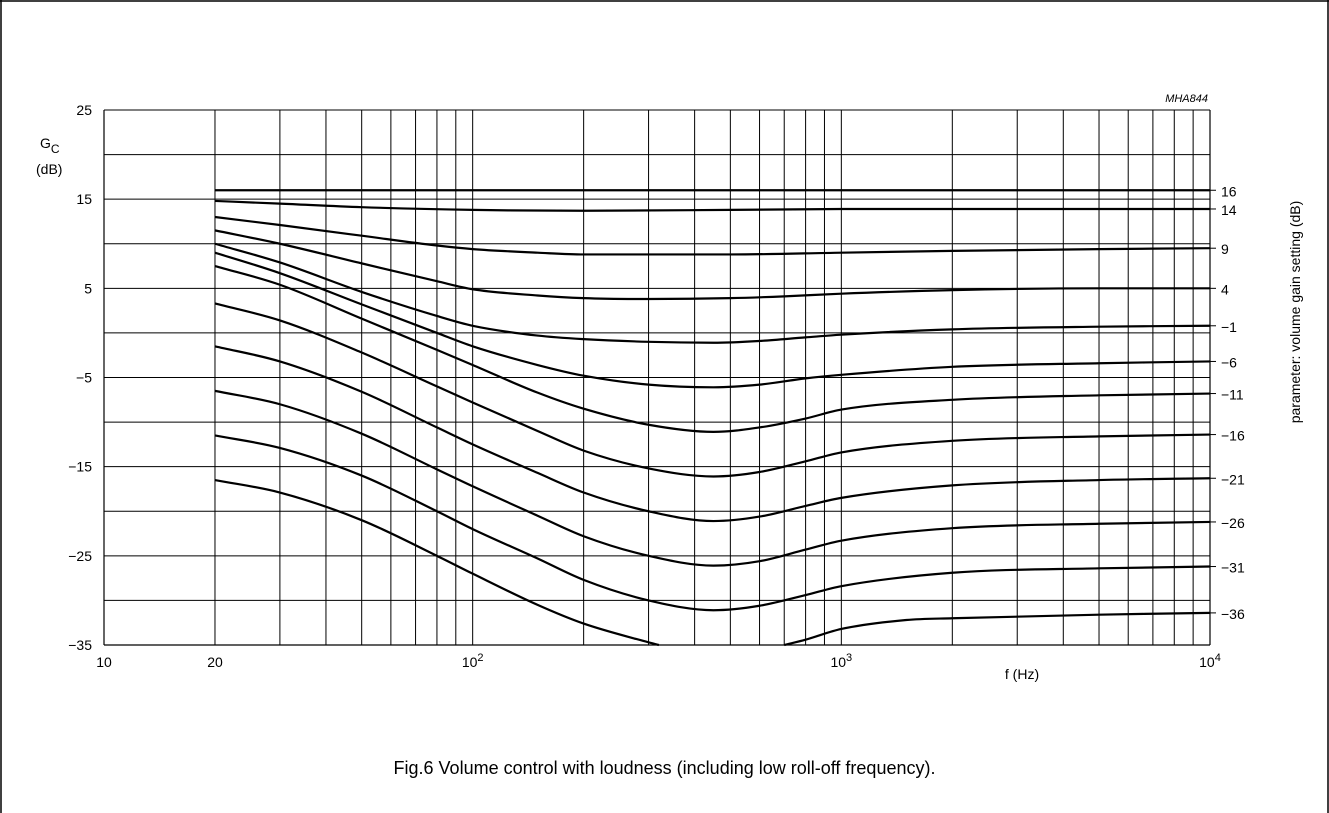 The image size is (1329, 813). Describe the element at coordinates (80, 556) in the screenshot. I see `y-tick-label: −25` at that location.